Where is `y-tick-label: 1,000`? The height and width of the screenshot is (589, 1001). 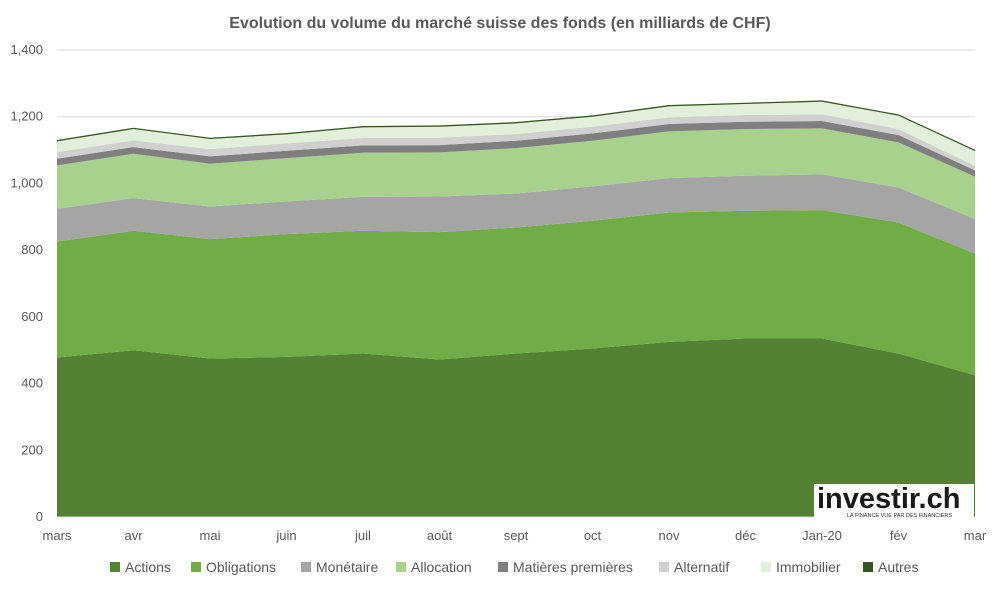 y-tick-label: 1,000 is located at coordinates (26, 182).